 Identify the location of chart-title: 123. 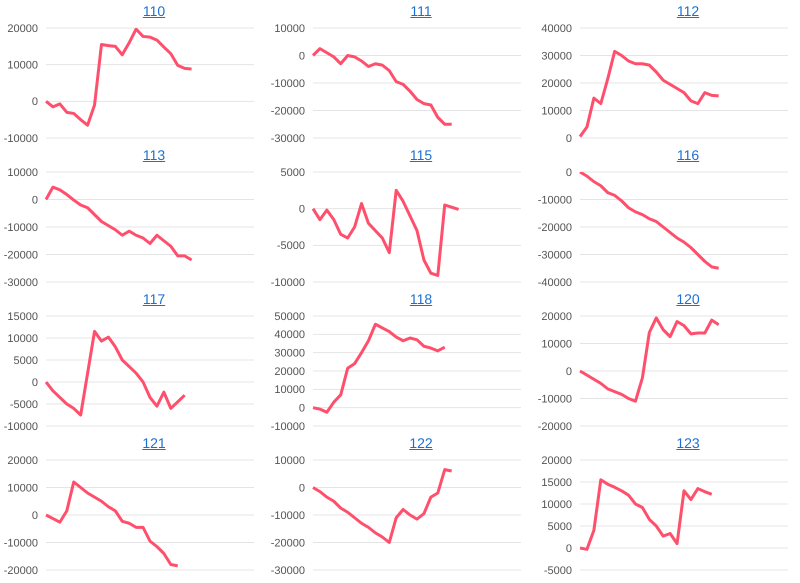
(688, 443).